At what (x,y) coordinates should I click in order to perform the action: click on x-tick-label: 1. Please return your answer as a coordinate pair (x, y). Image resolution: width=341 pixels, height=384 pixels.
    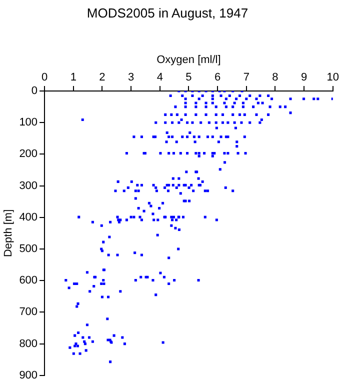
    Looking at the image, I should click on (73, 77).